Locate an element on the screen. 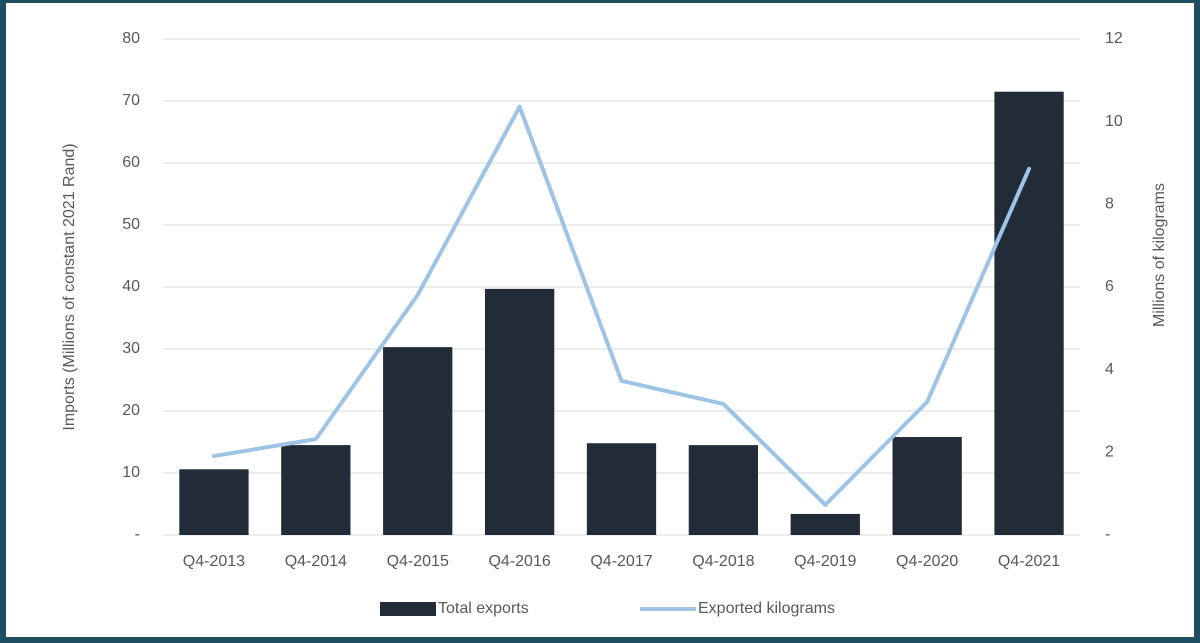 The height and width of the screenshot is (643, 1200). legend-label: Exported kilograms is located at coordinates (766, 608).